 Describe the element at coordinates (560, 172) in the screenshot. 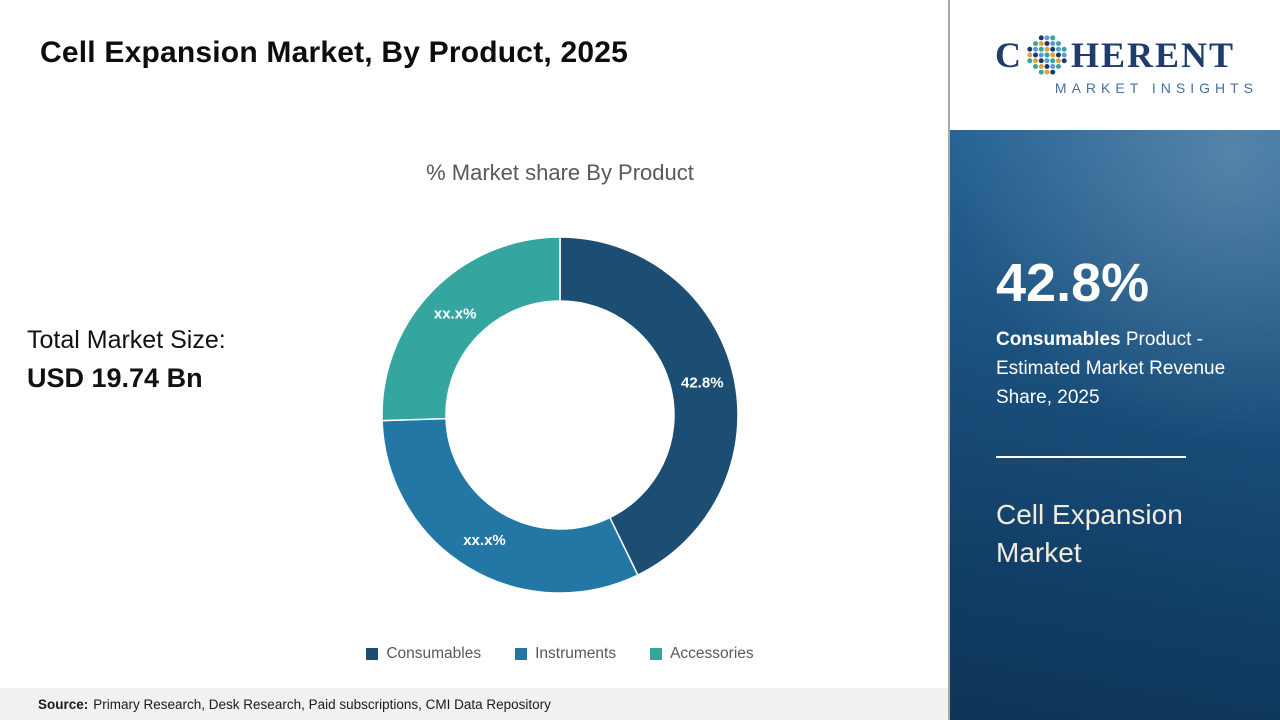

I see `chart-title: % Market share By Product` at that location.